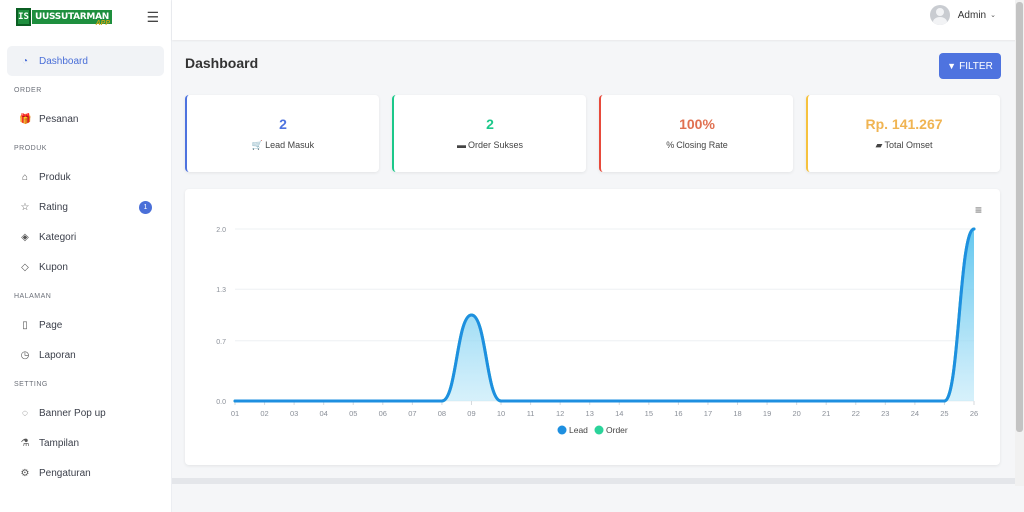  I want to click on x-tick-label: 10, so click(501, 413).